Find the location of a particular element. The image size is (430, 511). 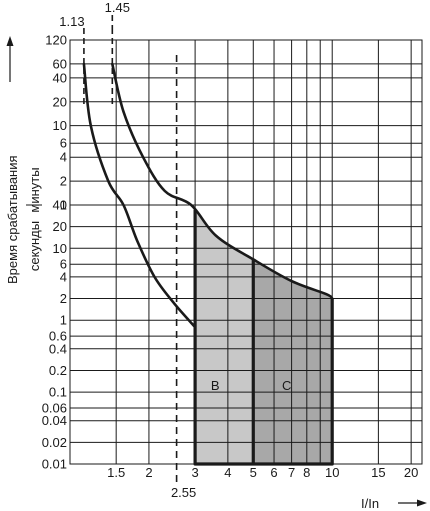

y-axis-arrow is located at coordinates (10, 59).